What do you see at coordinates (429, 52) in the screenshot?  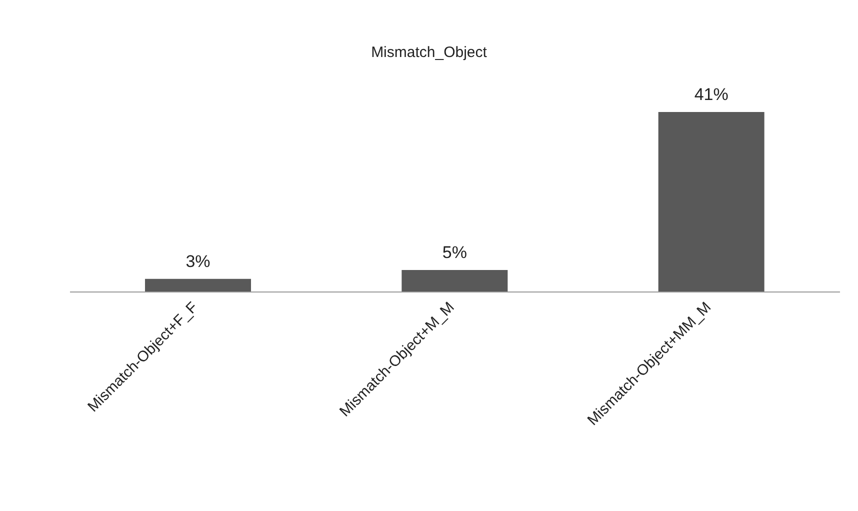 I see `chart-title: Mismatch_Object` at bounding box center [429, 52].